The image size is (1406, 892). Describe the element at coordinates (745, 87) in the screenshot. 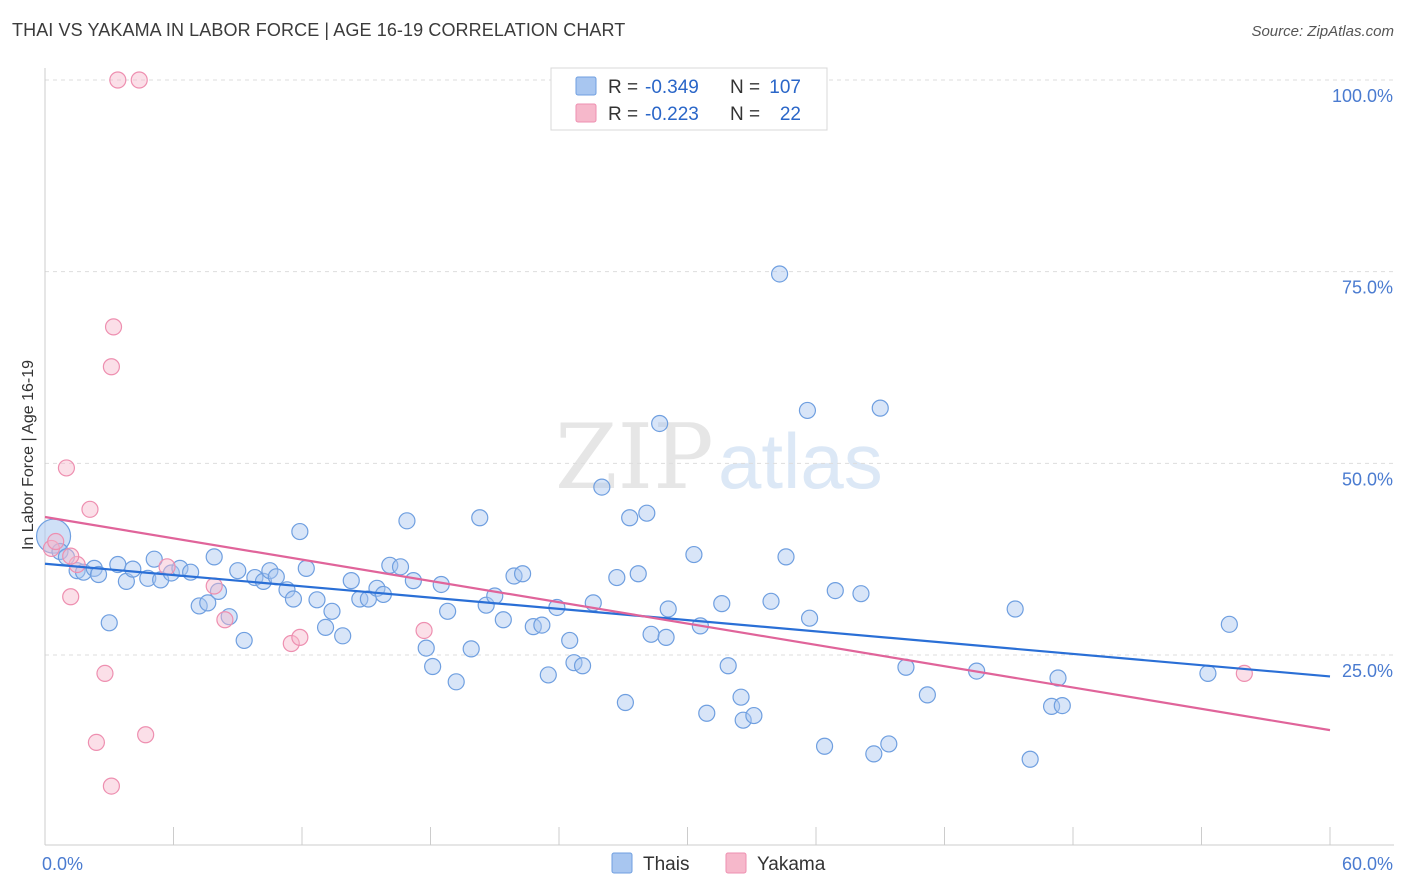

I see `legend-n-label-thais: N =` at that location.